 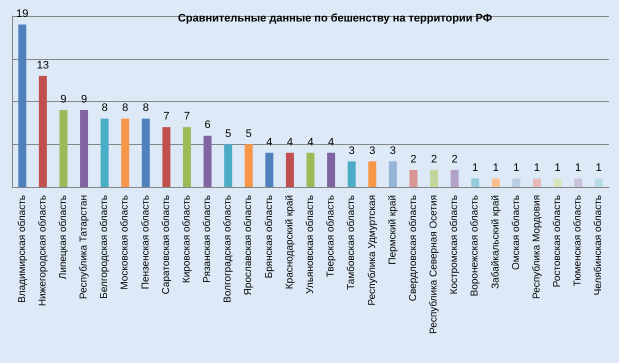 What do you see at coordinates (43, 65) in the screenshot?
I see `data-label: 13` at bounding box center [43, 65].